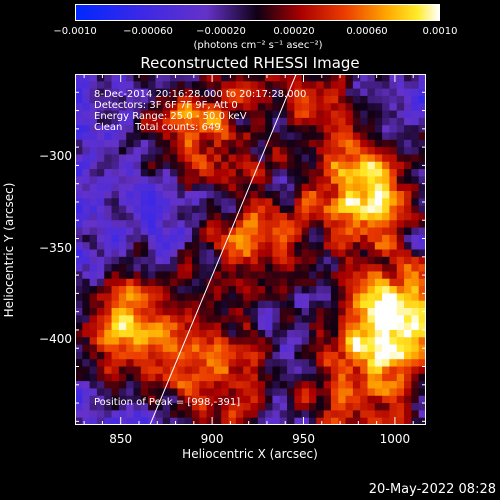  What do you see at coordinates (212, 439) in the screenshot?
I see `x-tick-label: 900` at bounding box center [212, 439].